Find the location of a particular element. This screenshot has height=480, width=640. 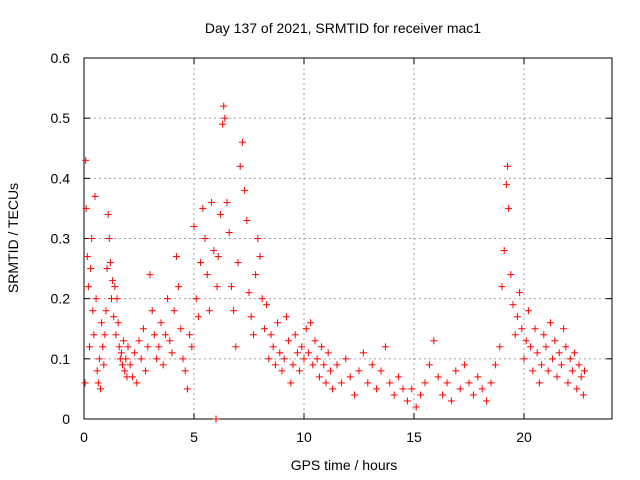

x-tick-label: 15 is located at coordinates (414, 437).